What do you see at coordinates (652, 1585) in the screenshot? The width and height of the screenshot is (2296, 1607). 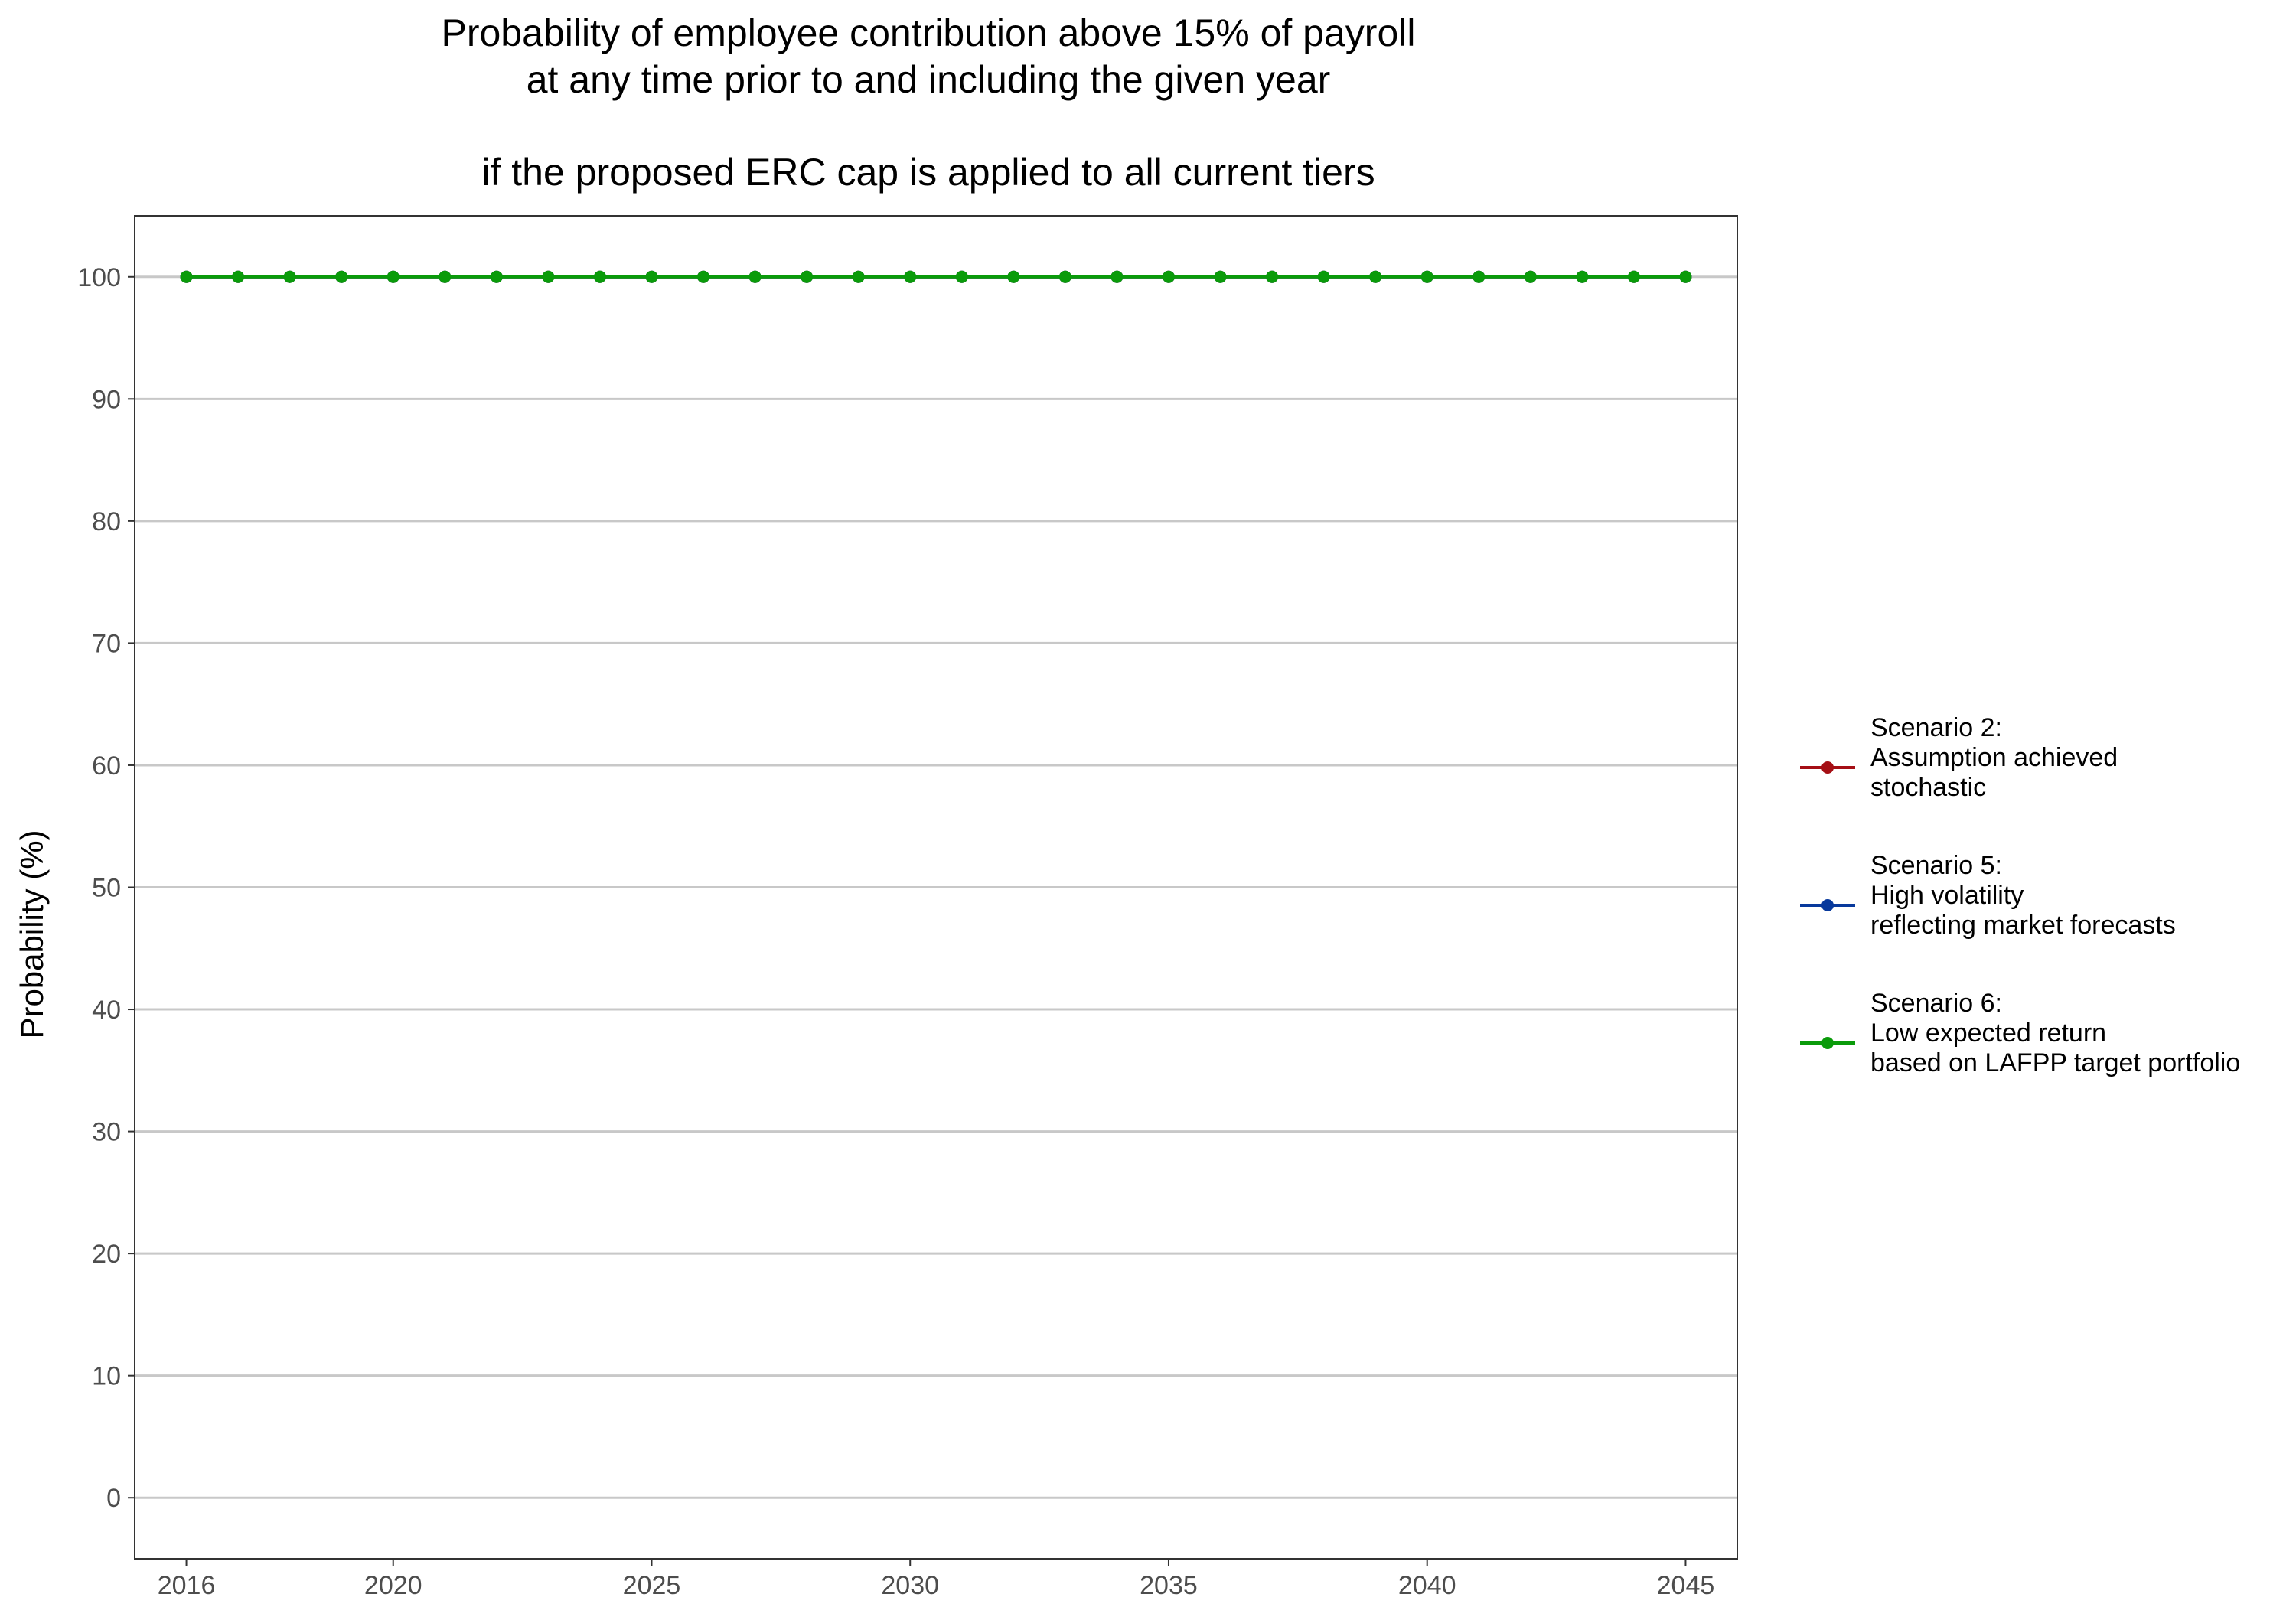 I see `x-tick-label: 2025` at bounding box center [652, 1585].